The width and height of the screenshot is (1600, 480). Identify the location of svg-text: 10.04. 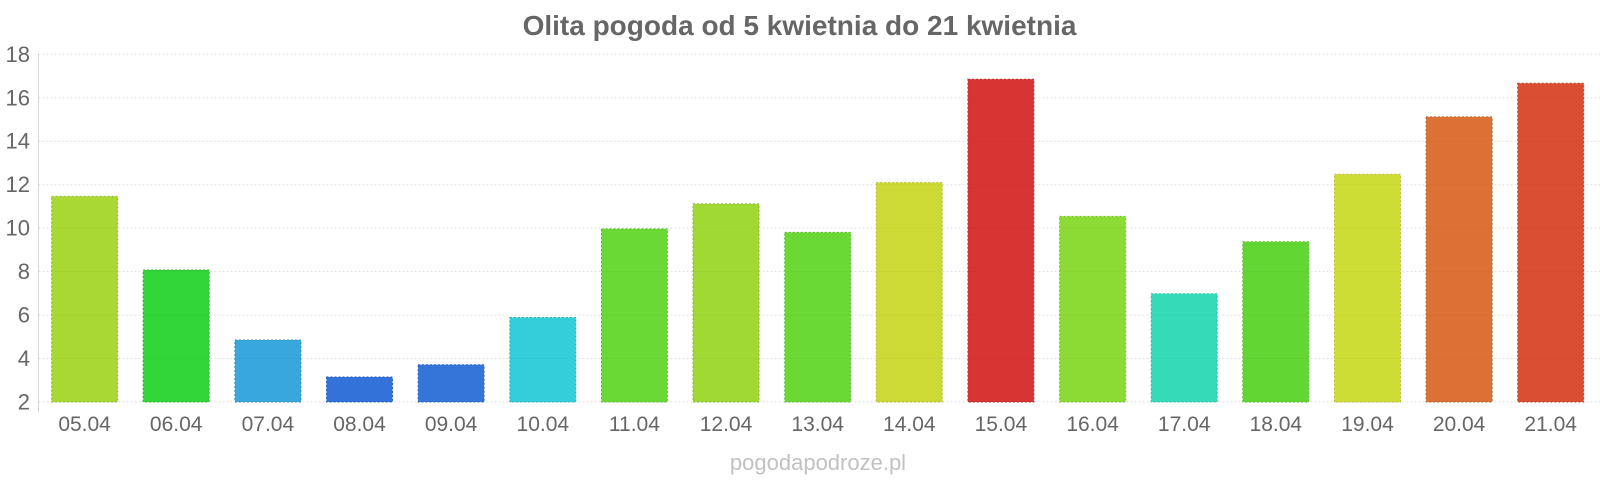
(543, 424).